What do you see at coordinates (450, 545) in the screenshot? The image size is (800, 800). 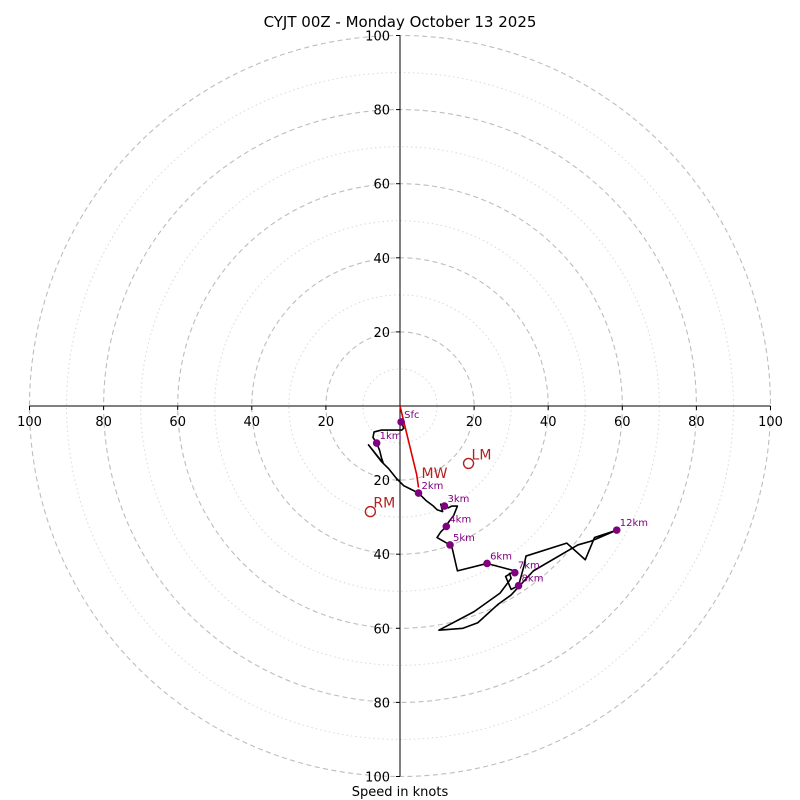 I see `height-marker-5km` at bounding box center [450, 545].